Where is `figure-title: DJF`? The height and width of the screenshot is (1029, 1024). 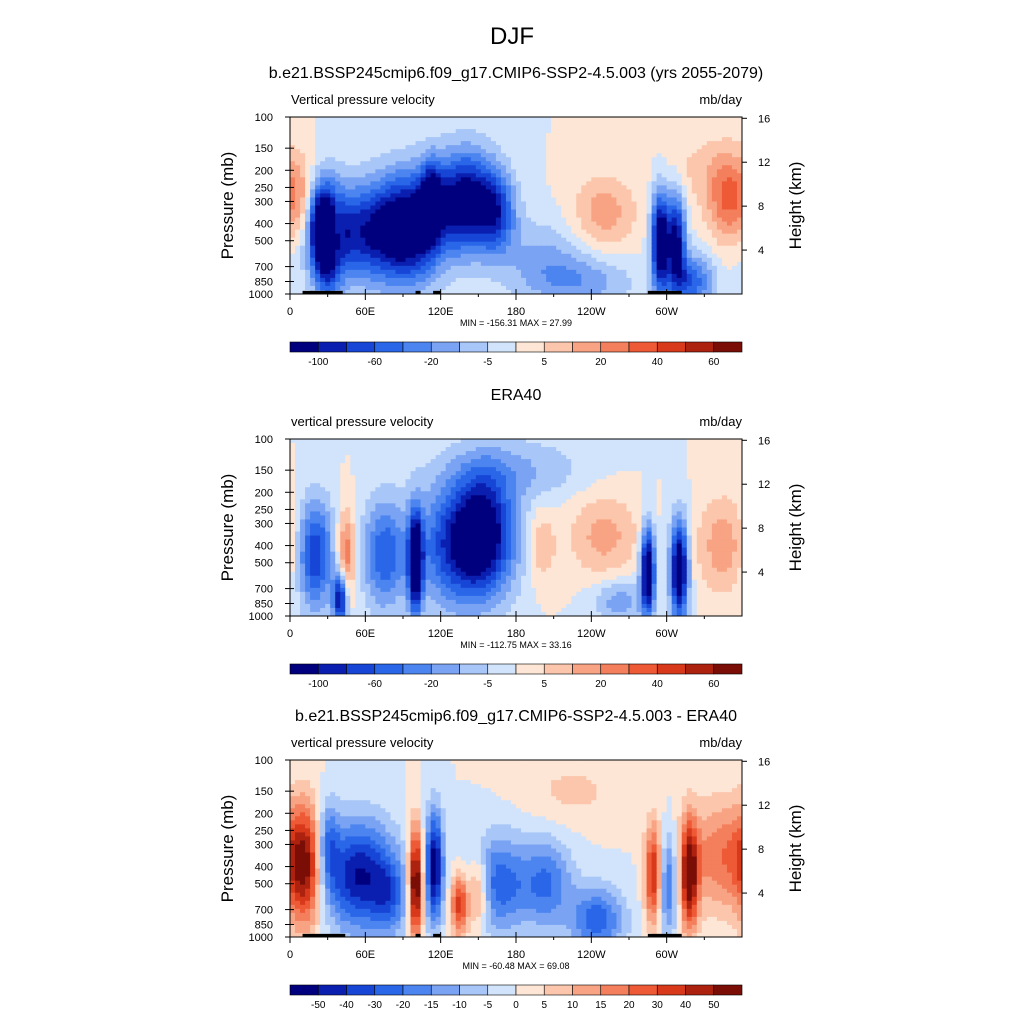 figure-title: DJF is located at coordinates (512, 36).